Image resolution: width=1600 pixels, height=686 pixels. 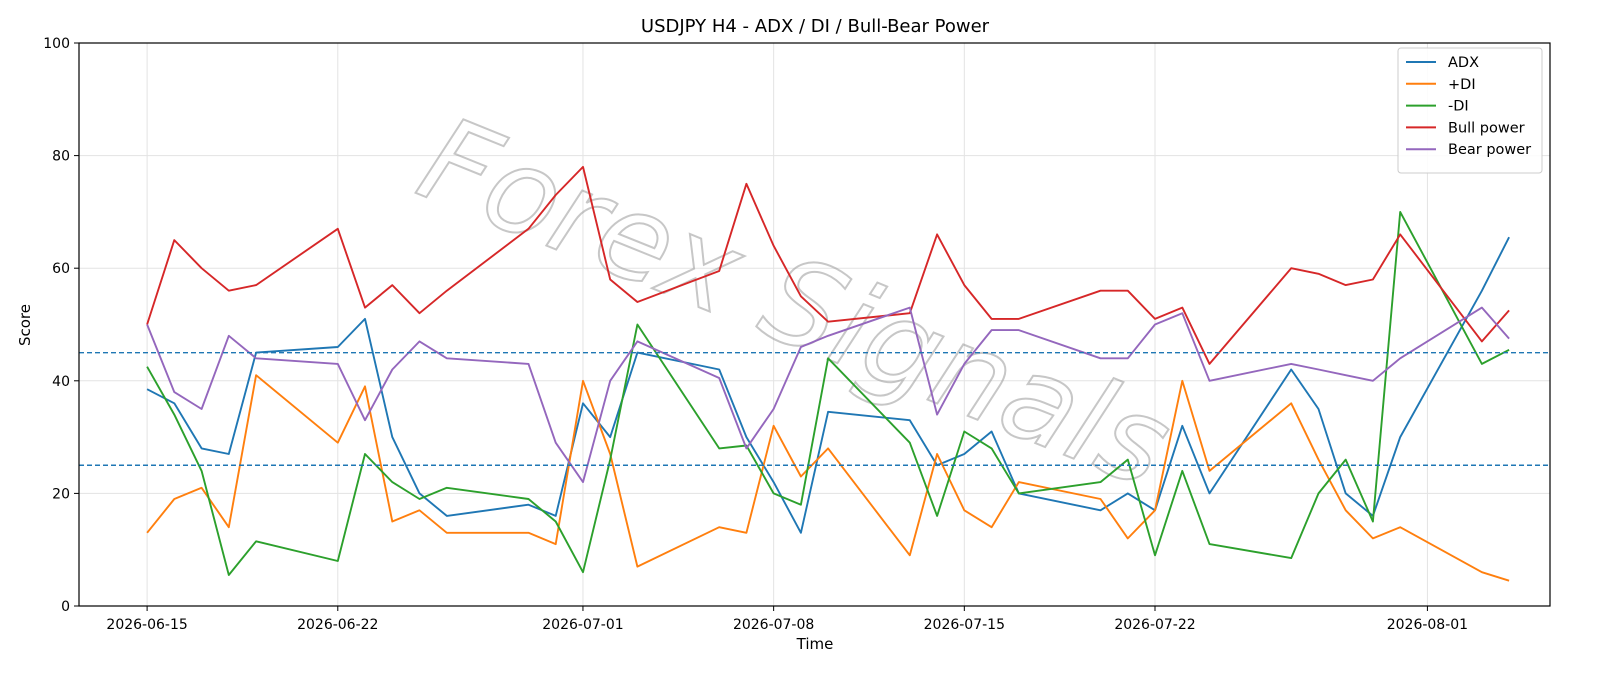 What do you see at coordinates (61, 382) in the screenshot?
I see `y-tick-label: 40` at bounding box center [61, 382].